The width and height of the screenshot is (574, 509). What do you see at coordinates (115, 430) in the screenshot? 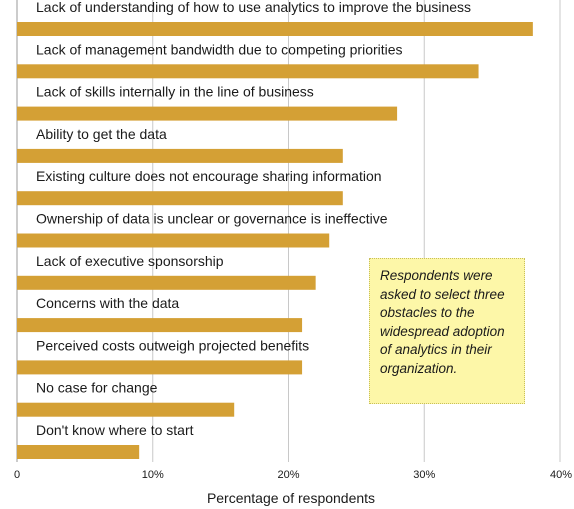
I see `category-label: Don't know where to start` at bounding box center [115, 430].